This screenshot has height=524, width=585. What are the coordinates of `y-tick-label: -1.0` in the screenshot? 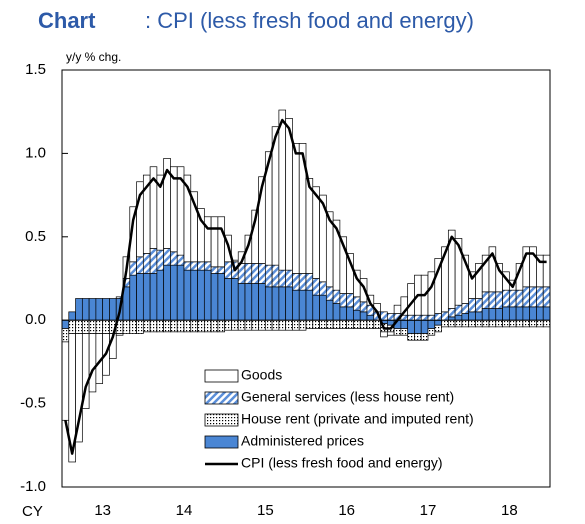 It's located at (33, 486).